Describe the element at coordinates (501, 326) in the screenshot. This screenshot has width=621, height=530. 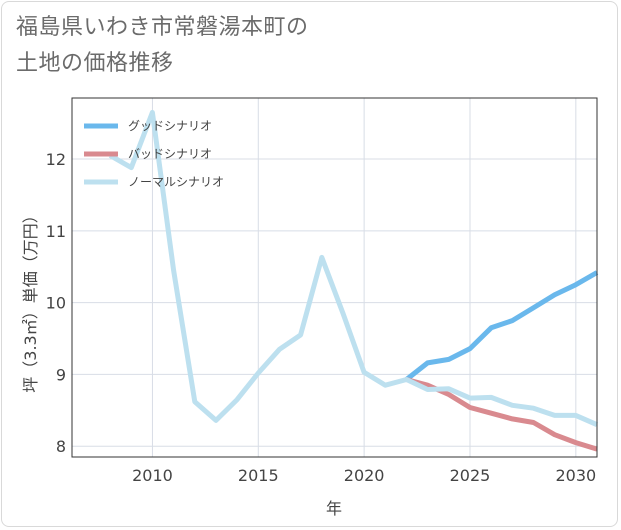
I see `series-line-good` at that location.